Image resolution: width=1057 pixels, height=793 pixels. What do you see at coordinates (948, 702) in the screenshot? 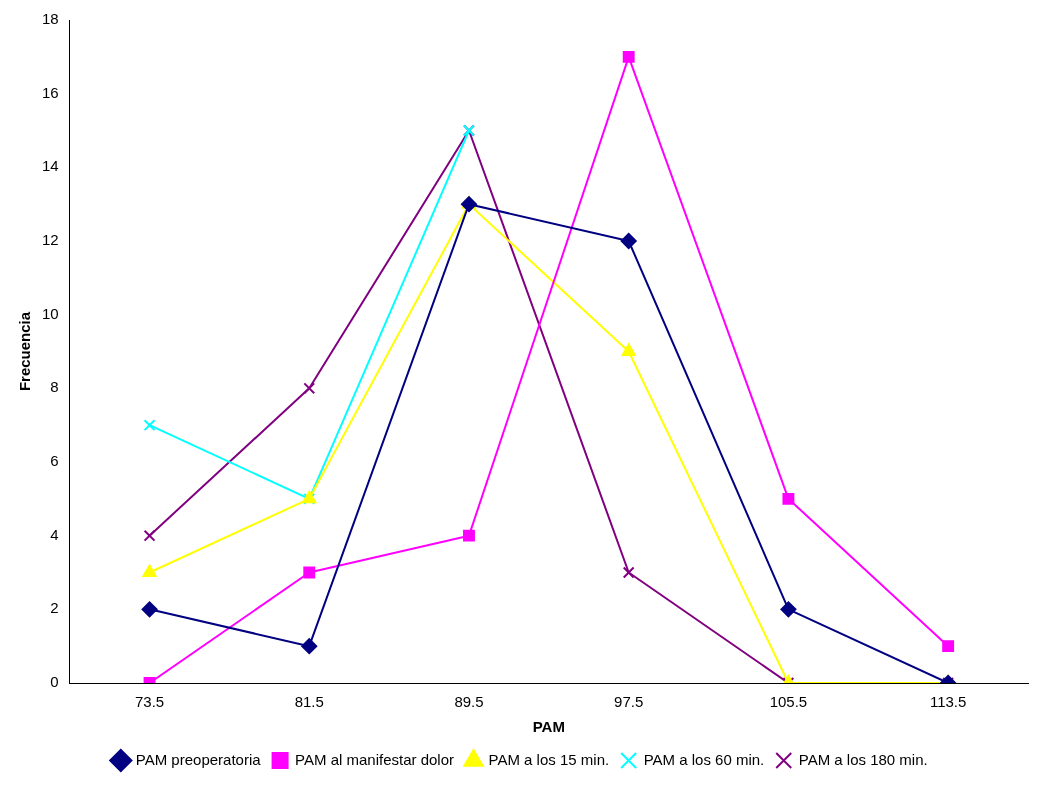
I see `x-tick-label: 113.5` at bounding box center [948, 702].